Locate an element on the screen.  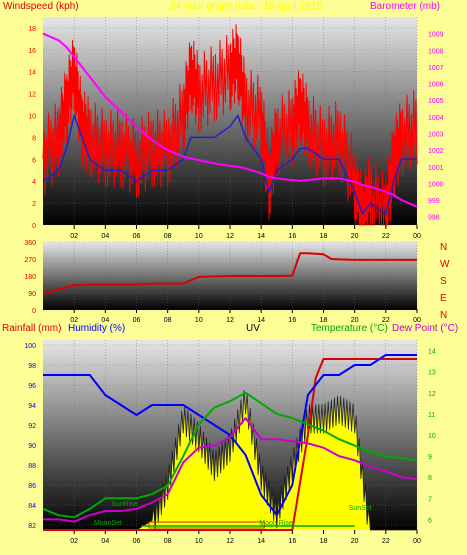
y-tick-label: 92 is located at coordinates (32, 426).